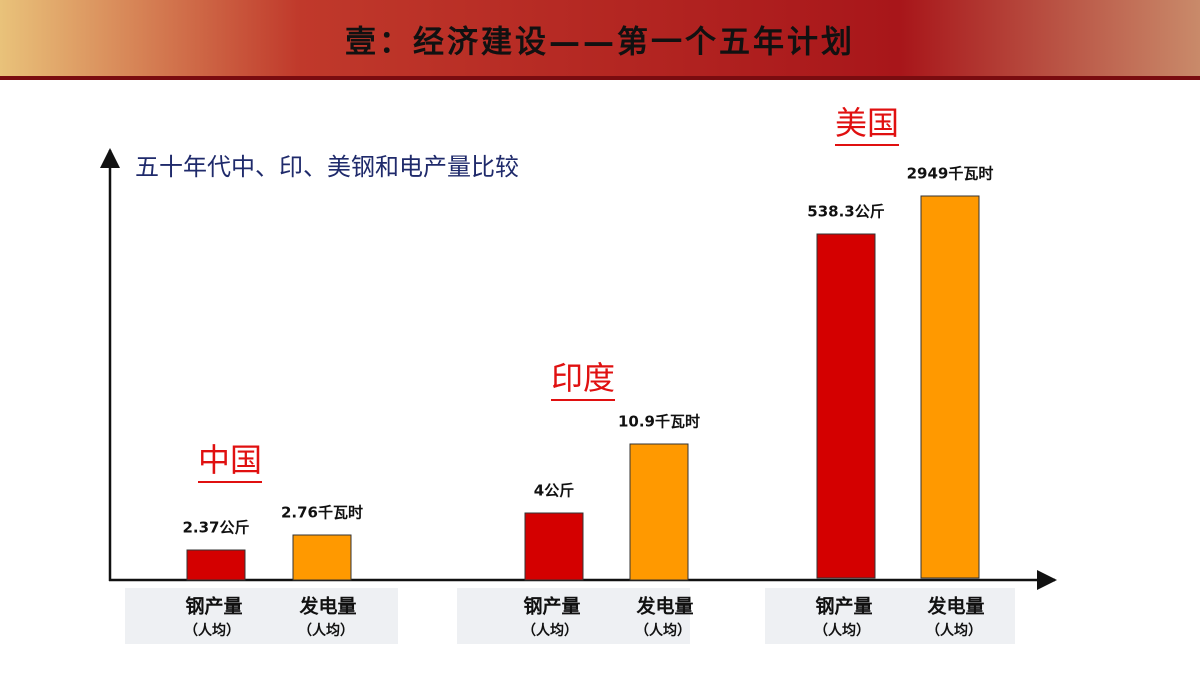  Describe the element at coordinates (583, 378) in the screenshot. I see `country-label: 印度` at that location.